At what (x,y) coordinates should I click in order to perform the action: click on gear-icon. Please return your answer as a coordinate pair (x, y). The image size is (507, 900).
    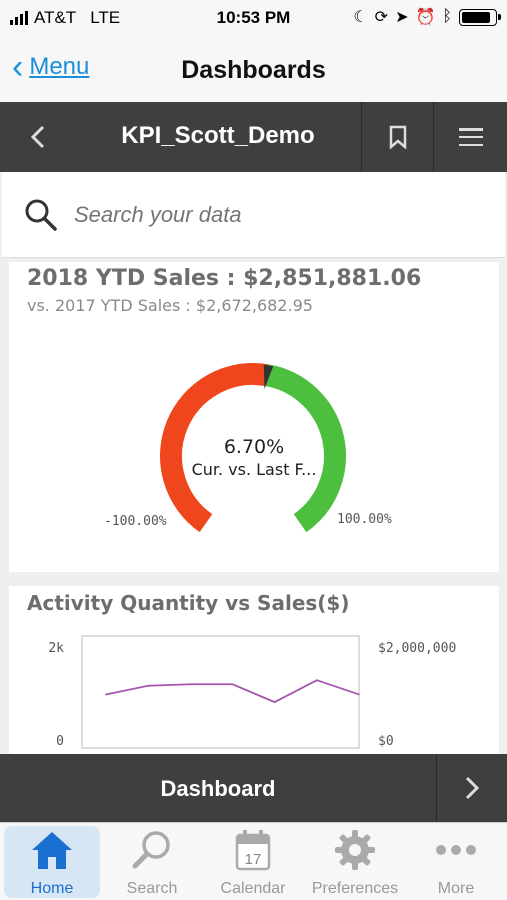
    Looking at the image, I should click on (355, 850).